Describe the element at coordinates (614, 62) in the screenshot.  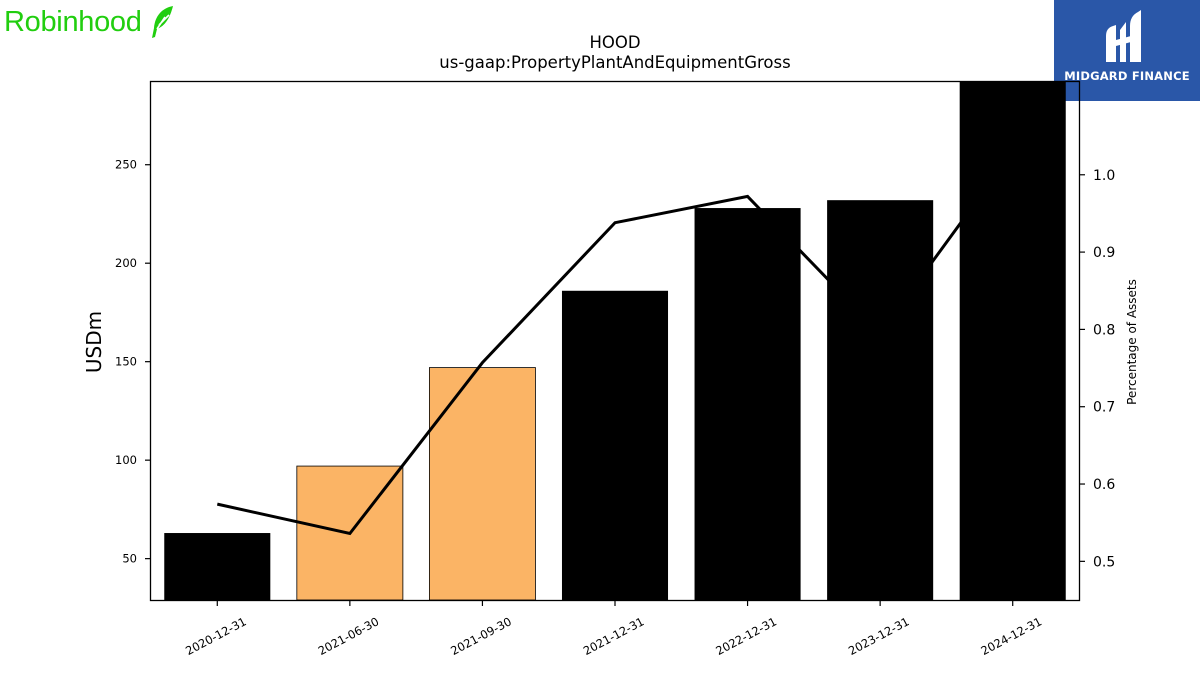
I see `chart-subtitle: us-gaap:PropertyPlantAndEquipmentGross` at that location.